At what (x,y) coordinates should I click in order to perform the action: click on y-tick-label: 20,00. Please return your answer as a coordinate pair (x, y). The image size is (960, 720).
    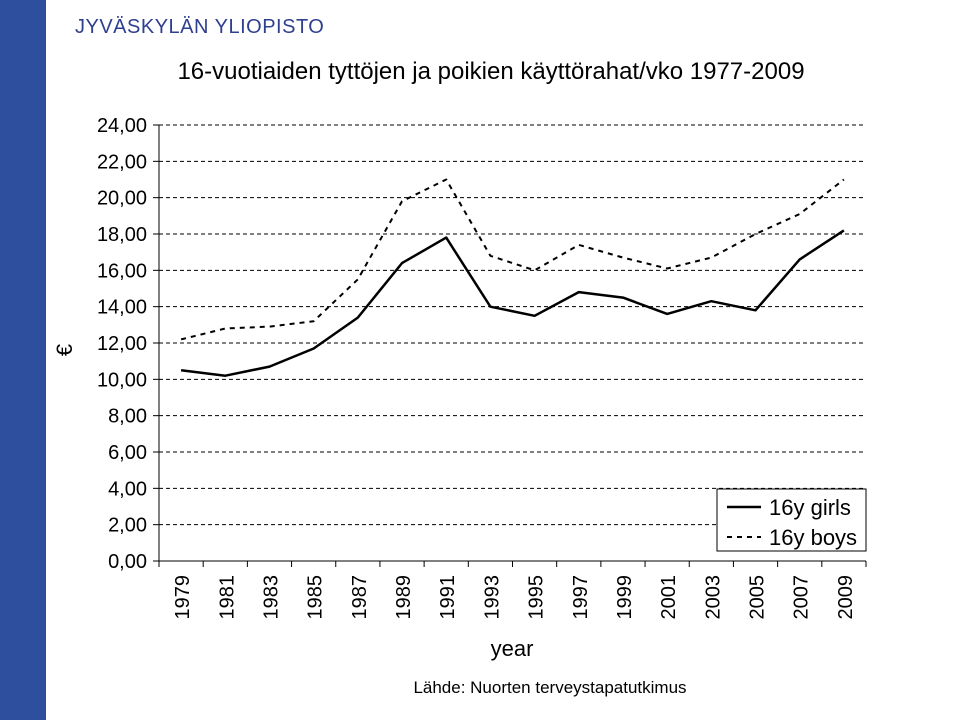
    Looking at the image, I should click on (122, 199).